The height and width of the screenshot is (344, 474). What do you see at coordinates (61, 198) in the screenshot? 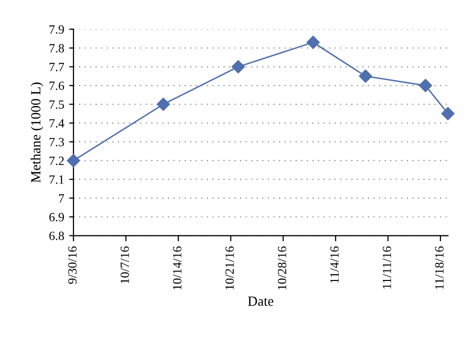
I see `y-tick-label: 7` at bounding box center [61, 198].